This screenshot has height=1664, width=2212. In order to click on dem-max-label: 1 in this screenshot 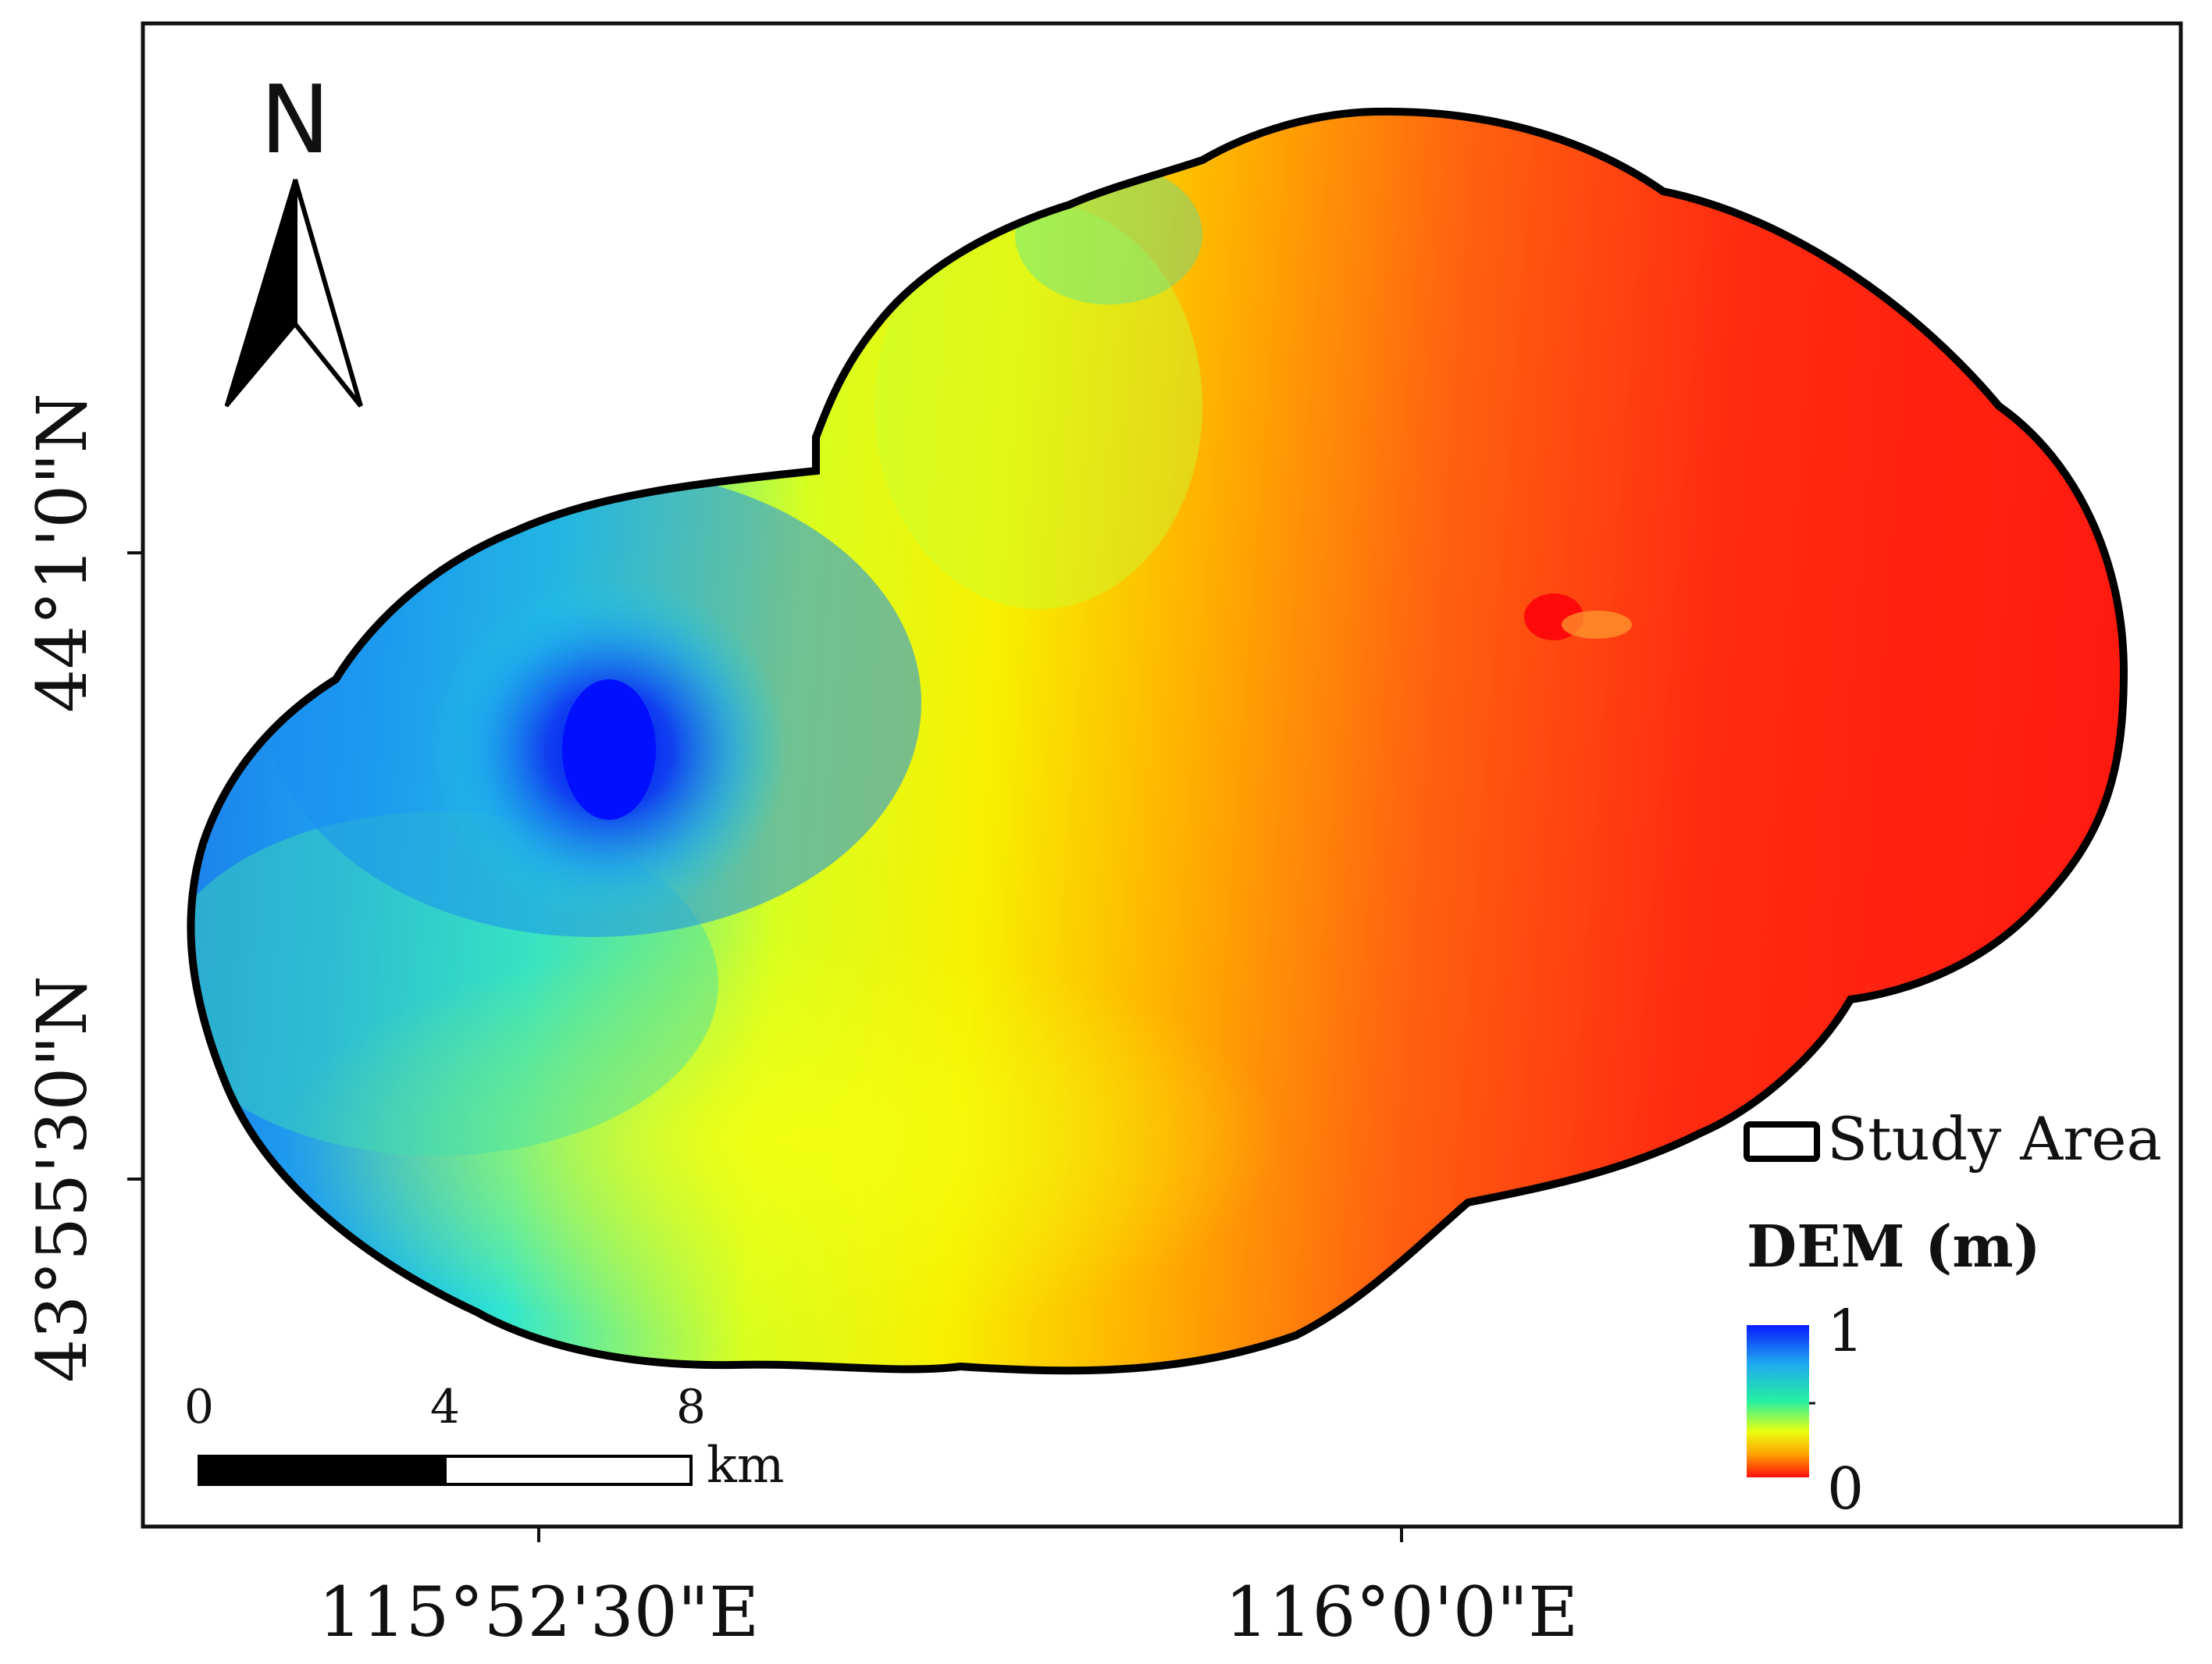, I will do `click(1846, 1331)`.